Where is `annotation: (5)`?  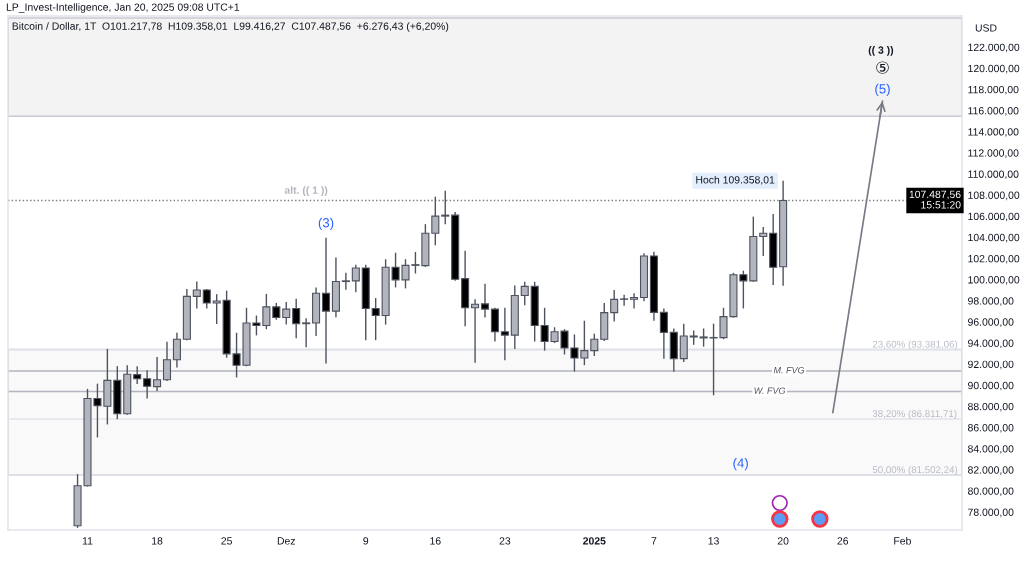
annotation: (5) is located at coordinates (882, 90).